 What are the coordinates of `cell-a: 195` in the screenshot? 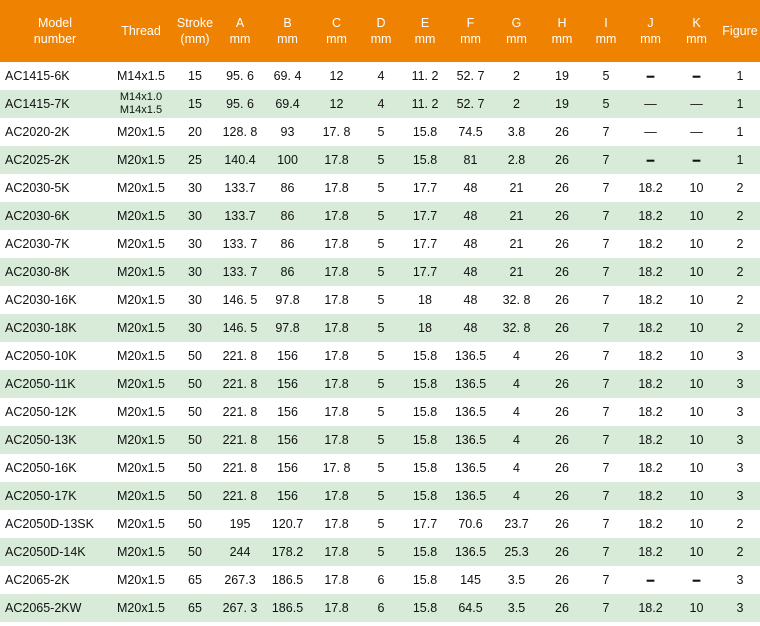 It's located at (240, 524).